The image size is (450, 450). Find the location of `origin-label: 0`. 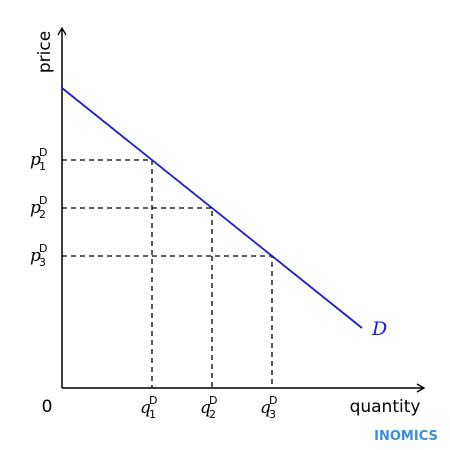

origin-label: 0 is located at coordinates (47, 407).